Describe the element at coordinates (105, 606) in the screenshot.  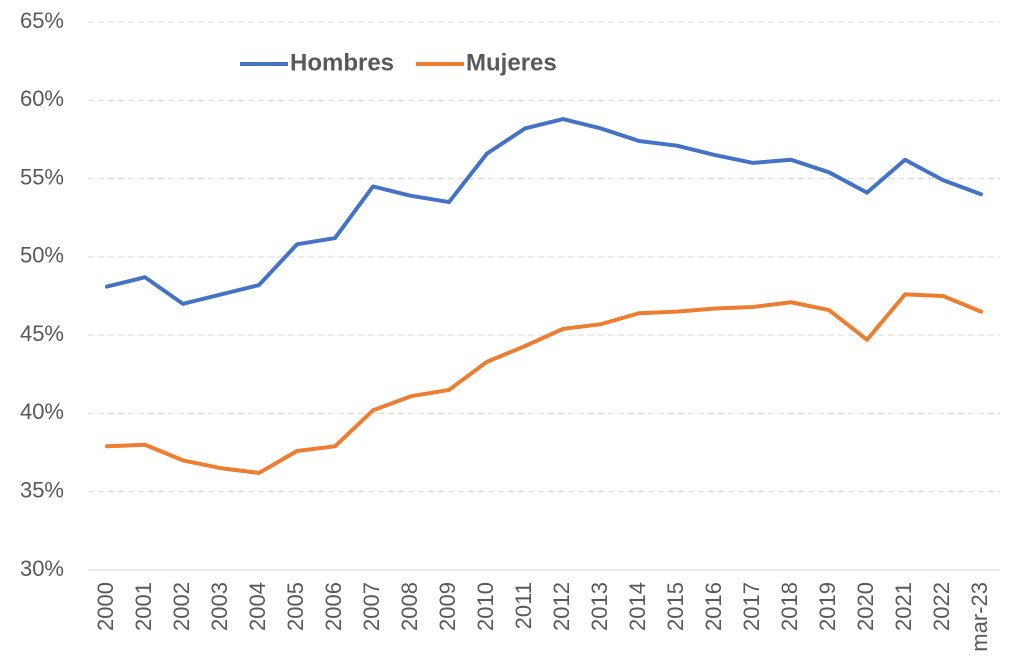
I see `x-tick-label: 2000` at that location.